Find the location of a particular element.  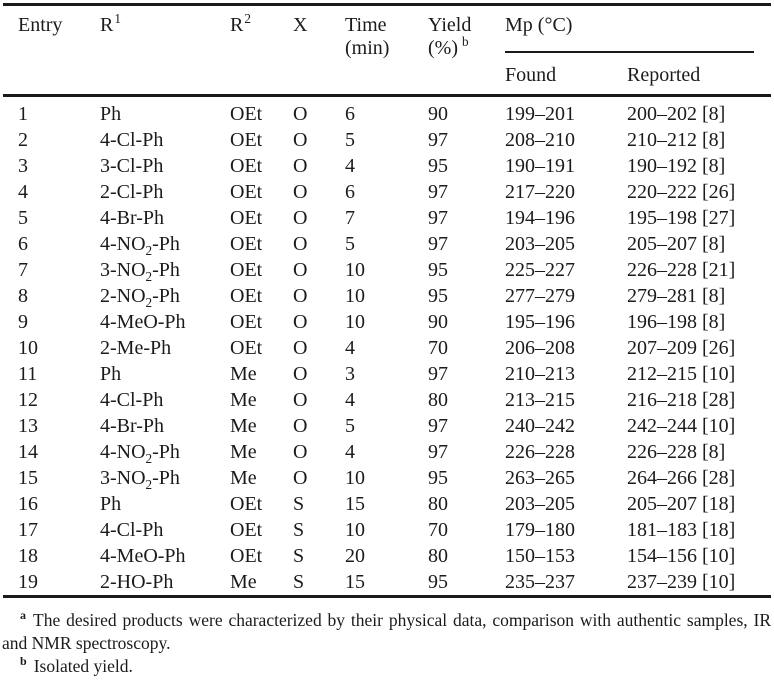

cell-entry: 14 is located at coordinates (28, 452).